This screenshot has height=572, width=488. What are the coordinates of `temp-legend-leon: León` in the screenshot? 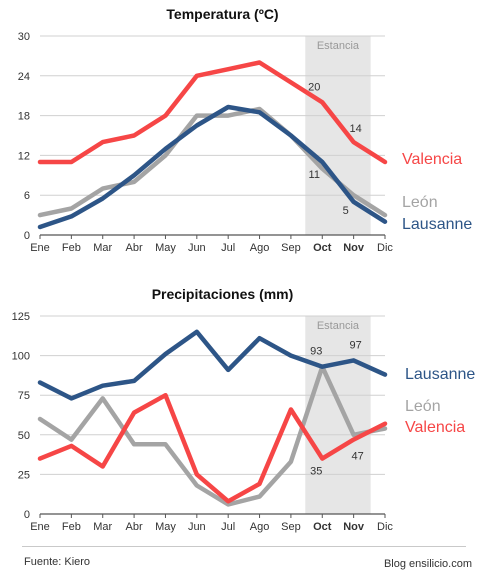 It's located at (420, 202).